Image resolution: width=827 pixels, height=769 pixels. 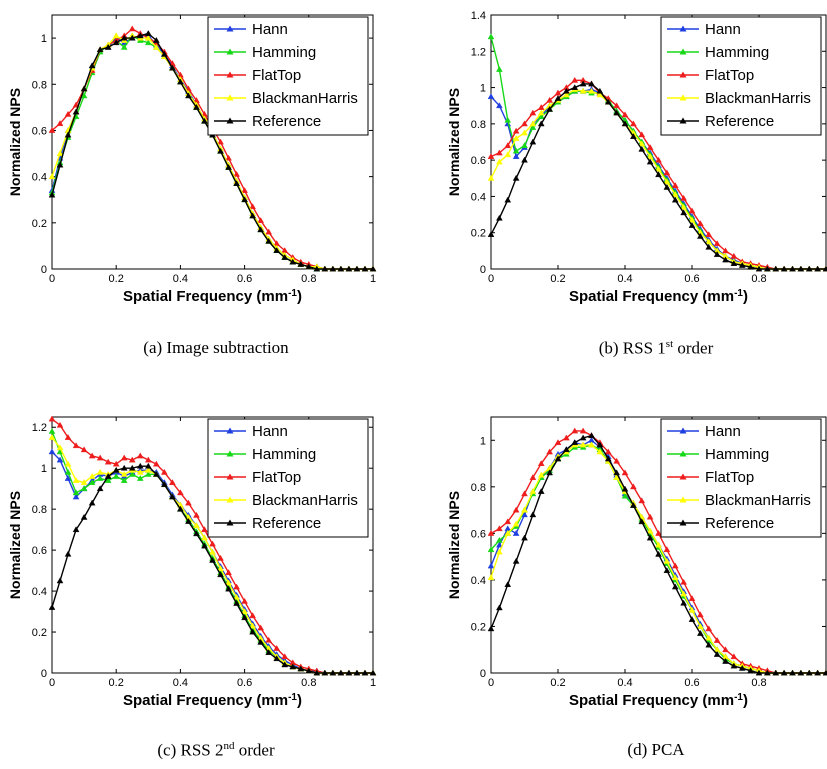 What do you see at coordinates (478, 488) in the screenshot?
I see `chart-3-y-tick-label-4: 0.8` at bounding box center [478, 488].